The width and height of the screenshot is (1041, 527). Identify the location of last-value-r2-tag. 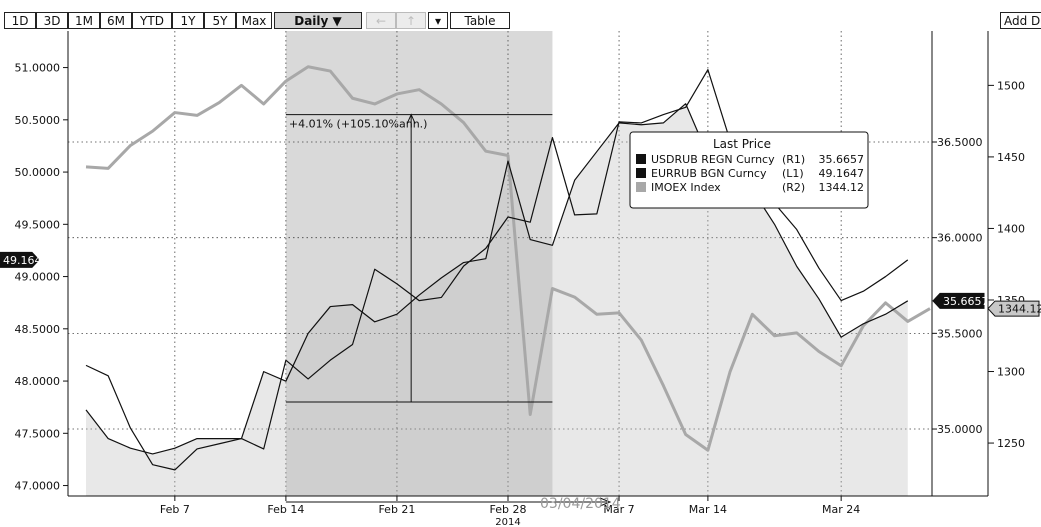
(1013, 308).